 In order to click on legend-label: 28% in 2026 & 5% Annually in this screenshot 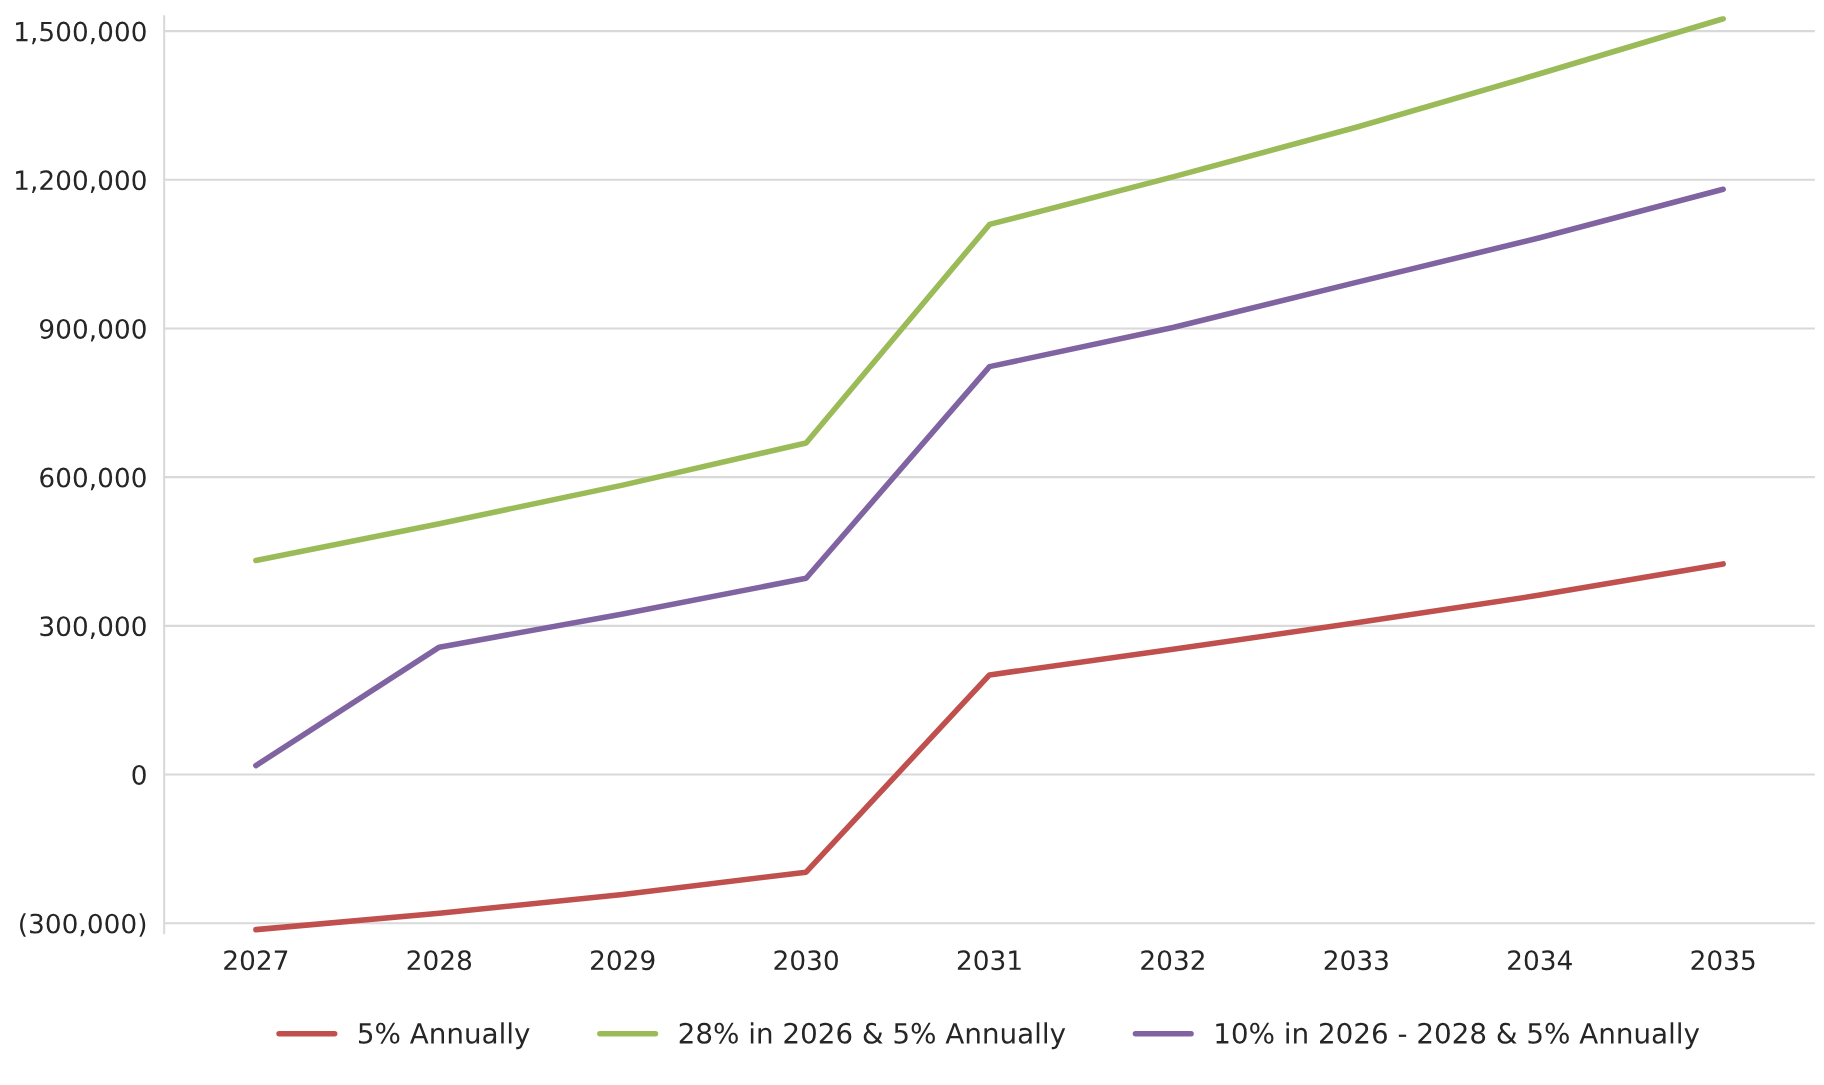, I will do `click(872, 1036)`.